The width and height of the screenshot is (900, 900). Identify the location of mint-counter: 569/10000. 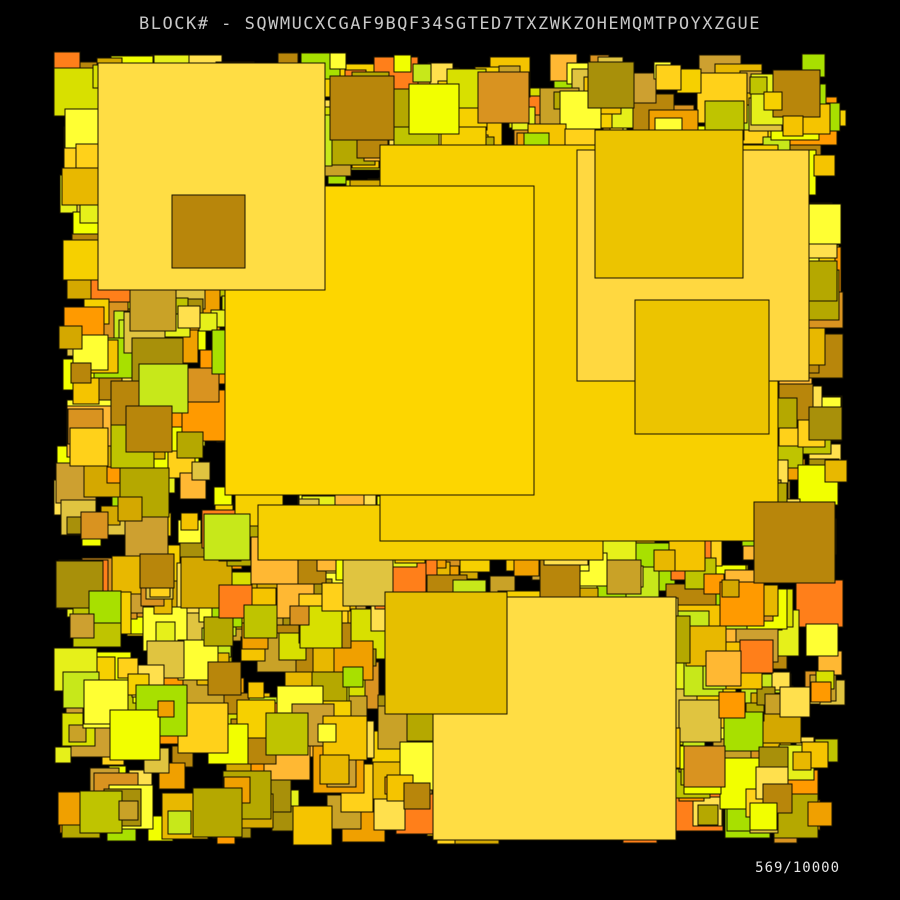
(797, 868).